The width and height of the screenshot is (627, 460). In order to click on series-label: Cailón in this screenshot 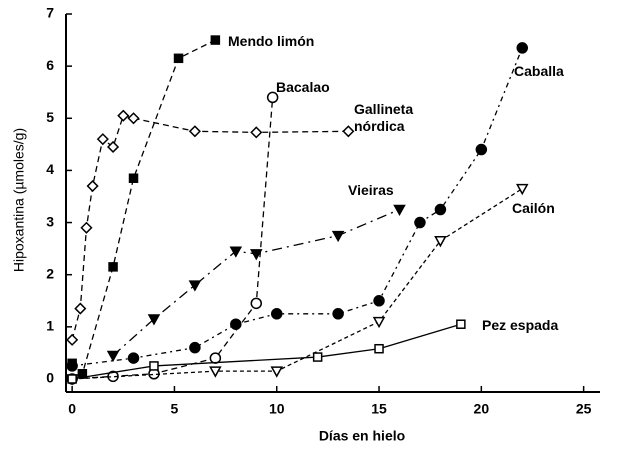, I will do `click(533, 208)`.